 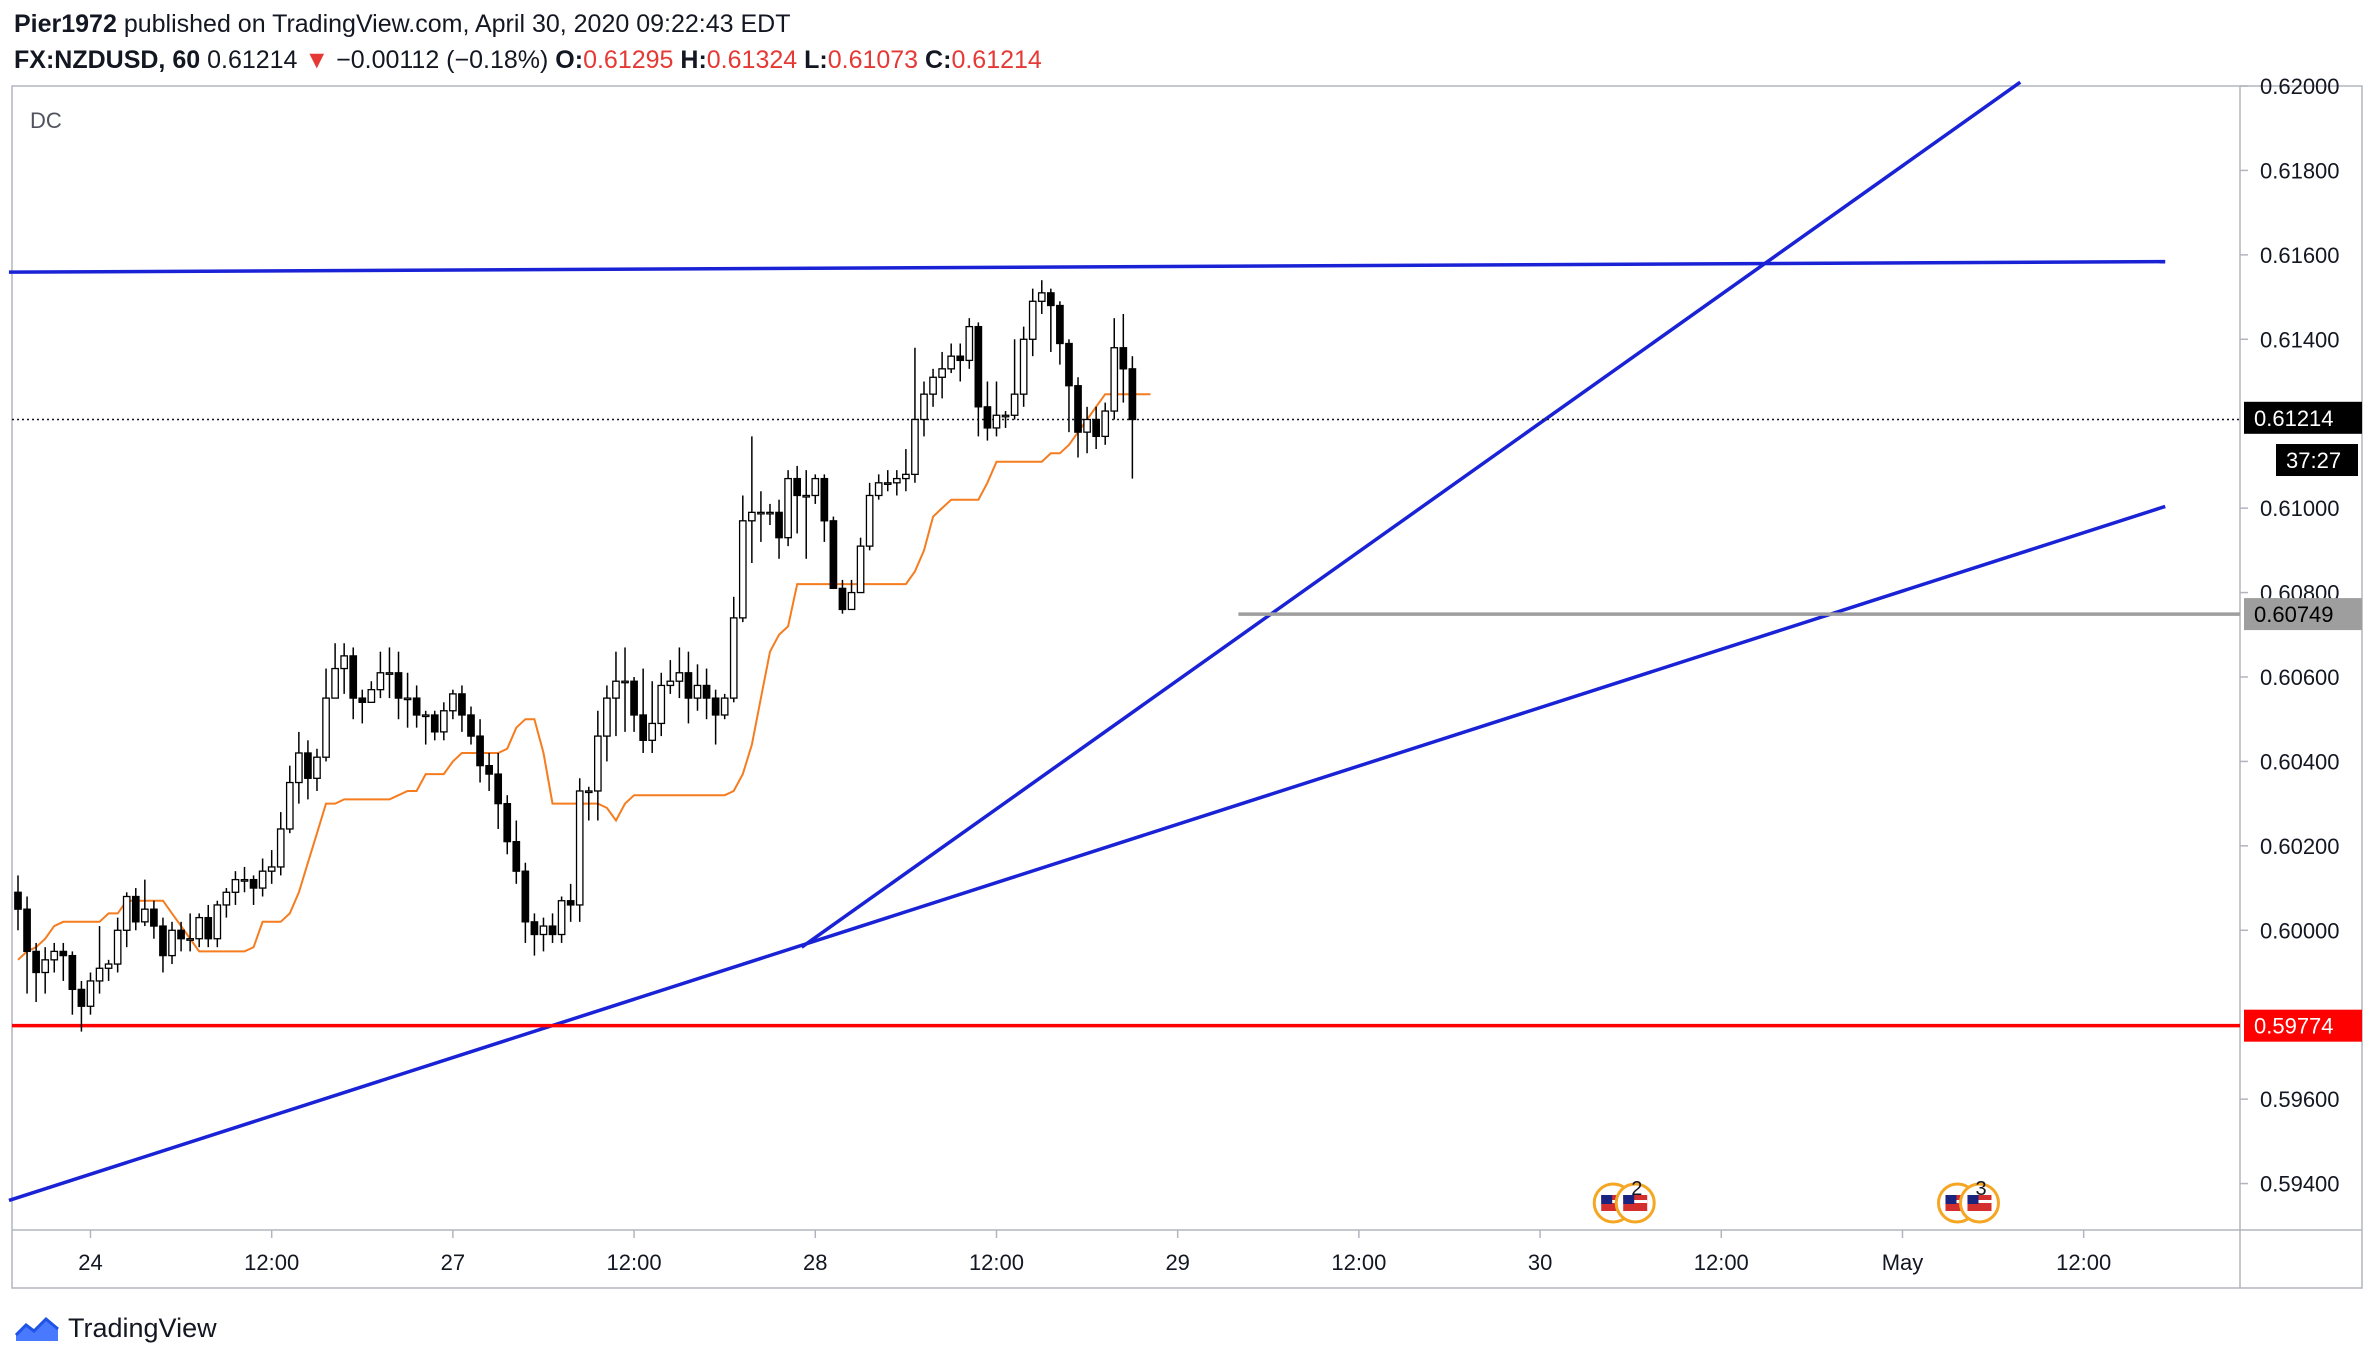 What do you see at coordinates (816, 60) in the screenshot?
I see `low-label: L:` at bounding box center [816, 60].